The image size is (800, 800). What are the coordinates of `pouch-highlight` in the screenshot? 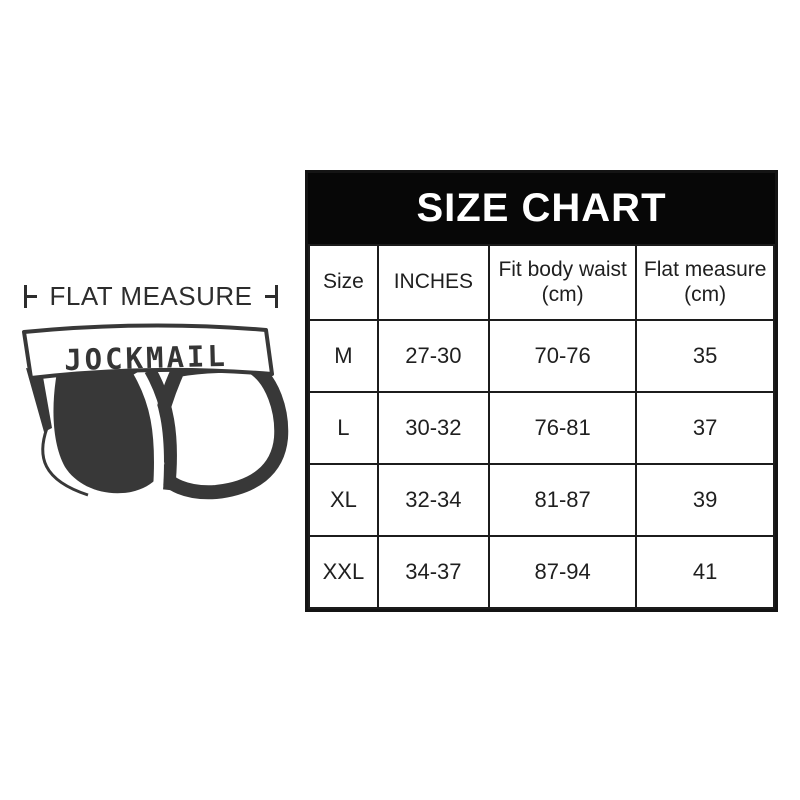 It's located at (149, 430).